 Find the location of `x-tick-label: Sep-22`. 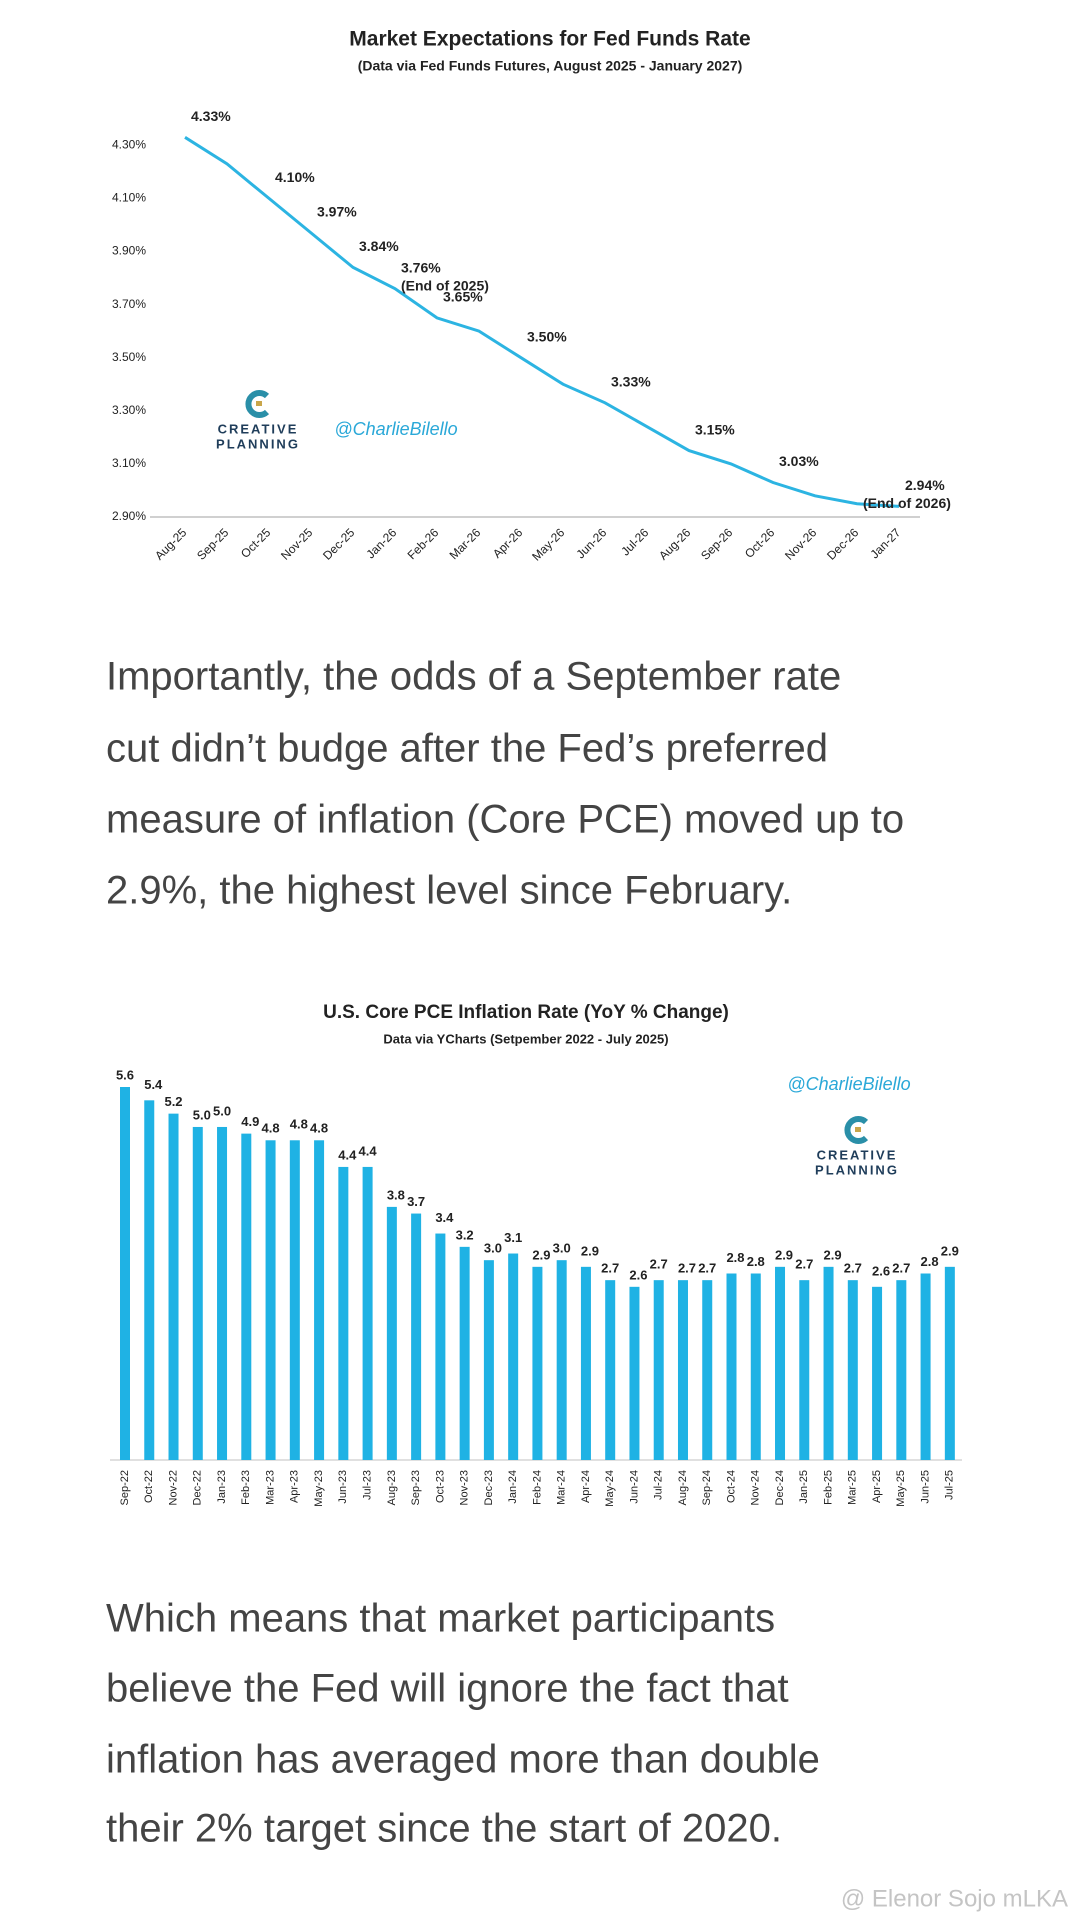

x-tick-label: Sep-22 is located at coordinates (125, 1487).